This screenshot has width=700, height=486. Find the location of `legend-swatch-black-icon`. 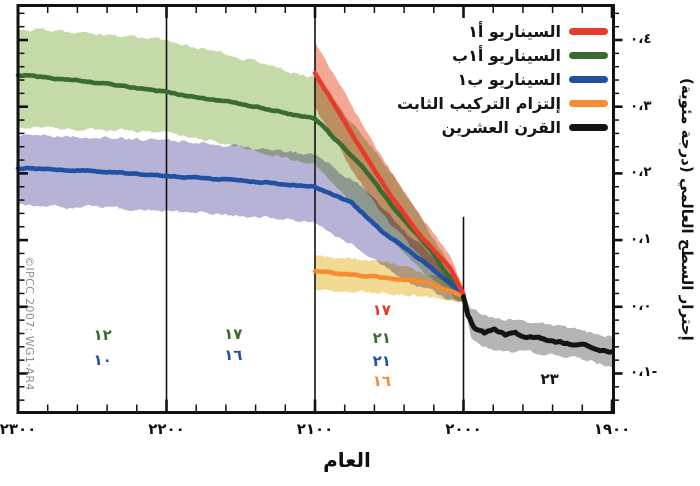

legend-swatch-black-icon is located at coordinates (588, 127).